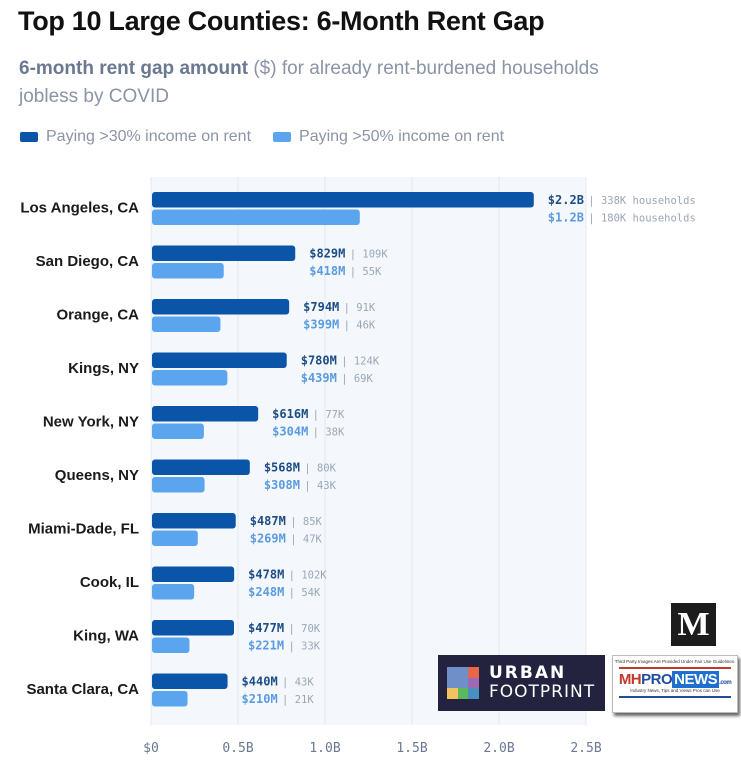  What do you see at coordinates (566, 200) in the screenshot?
I see `value-label-30: $2.2B` at bounding box center [566, 200].